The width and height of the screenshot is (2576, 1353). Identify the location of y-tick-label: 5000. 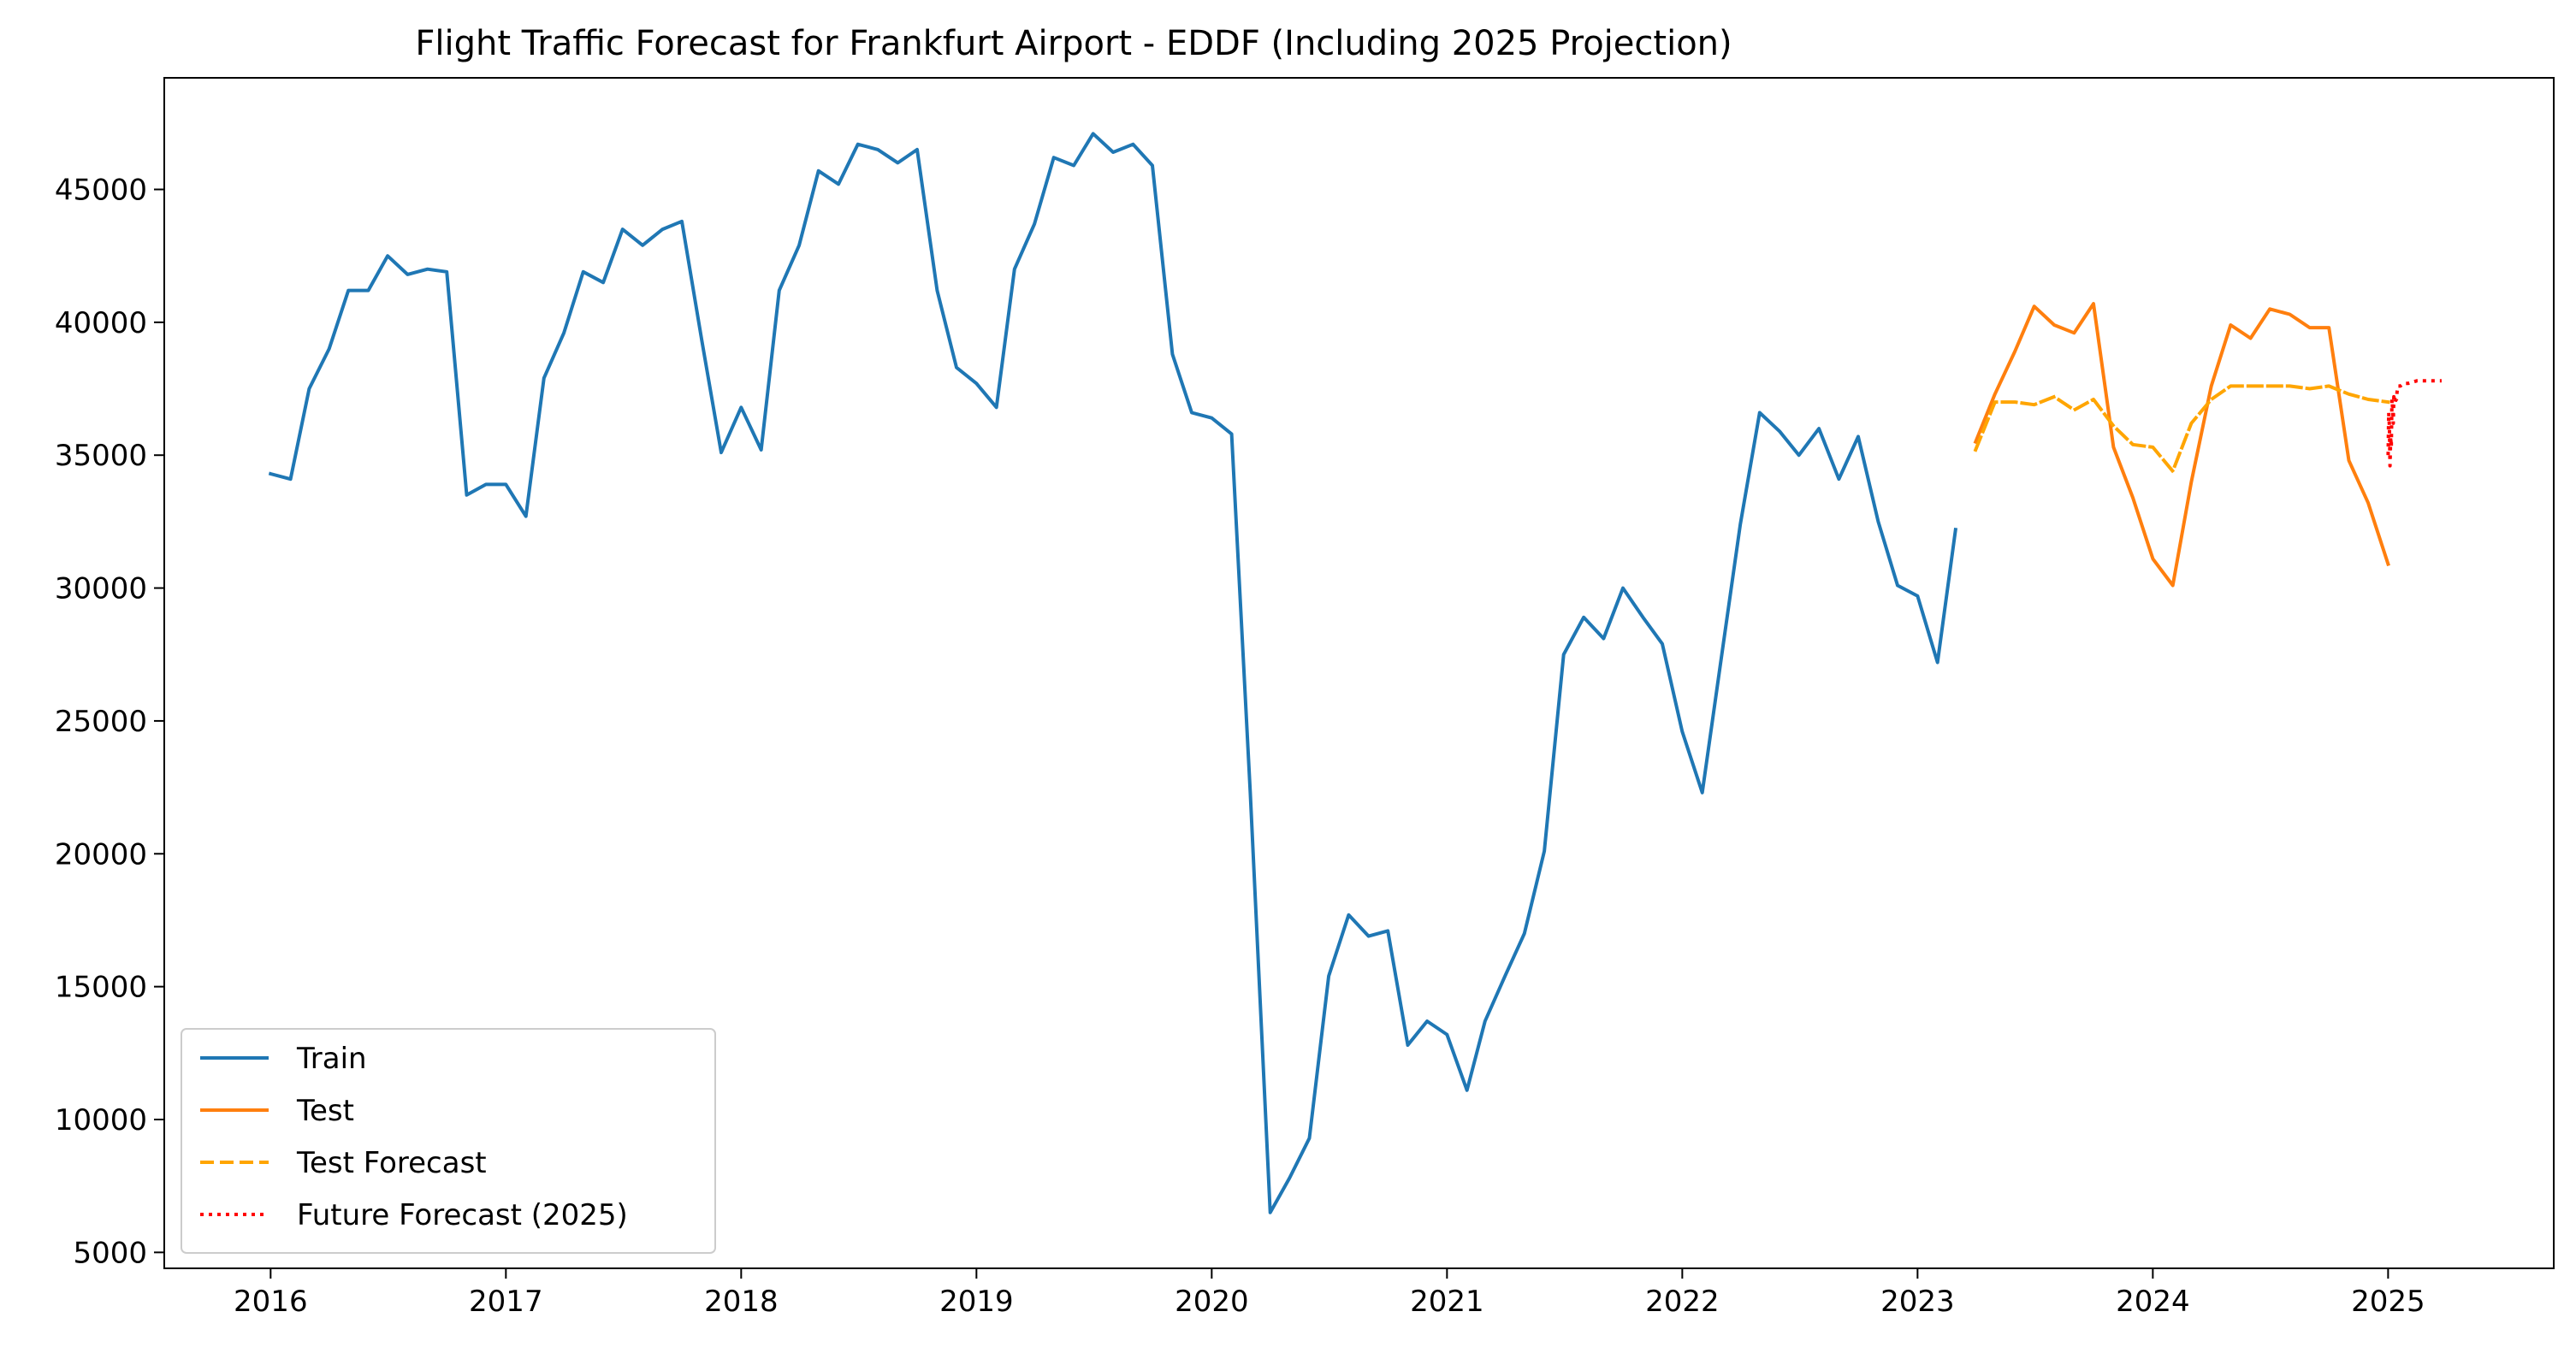
(110, 1253).